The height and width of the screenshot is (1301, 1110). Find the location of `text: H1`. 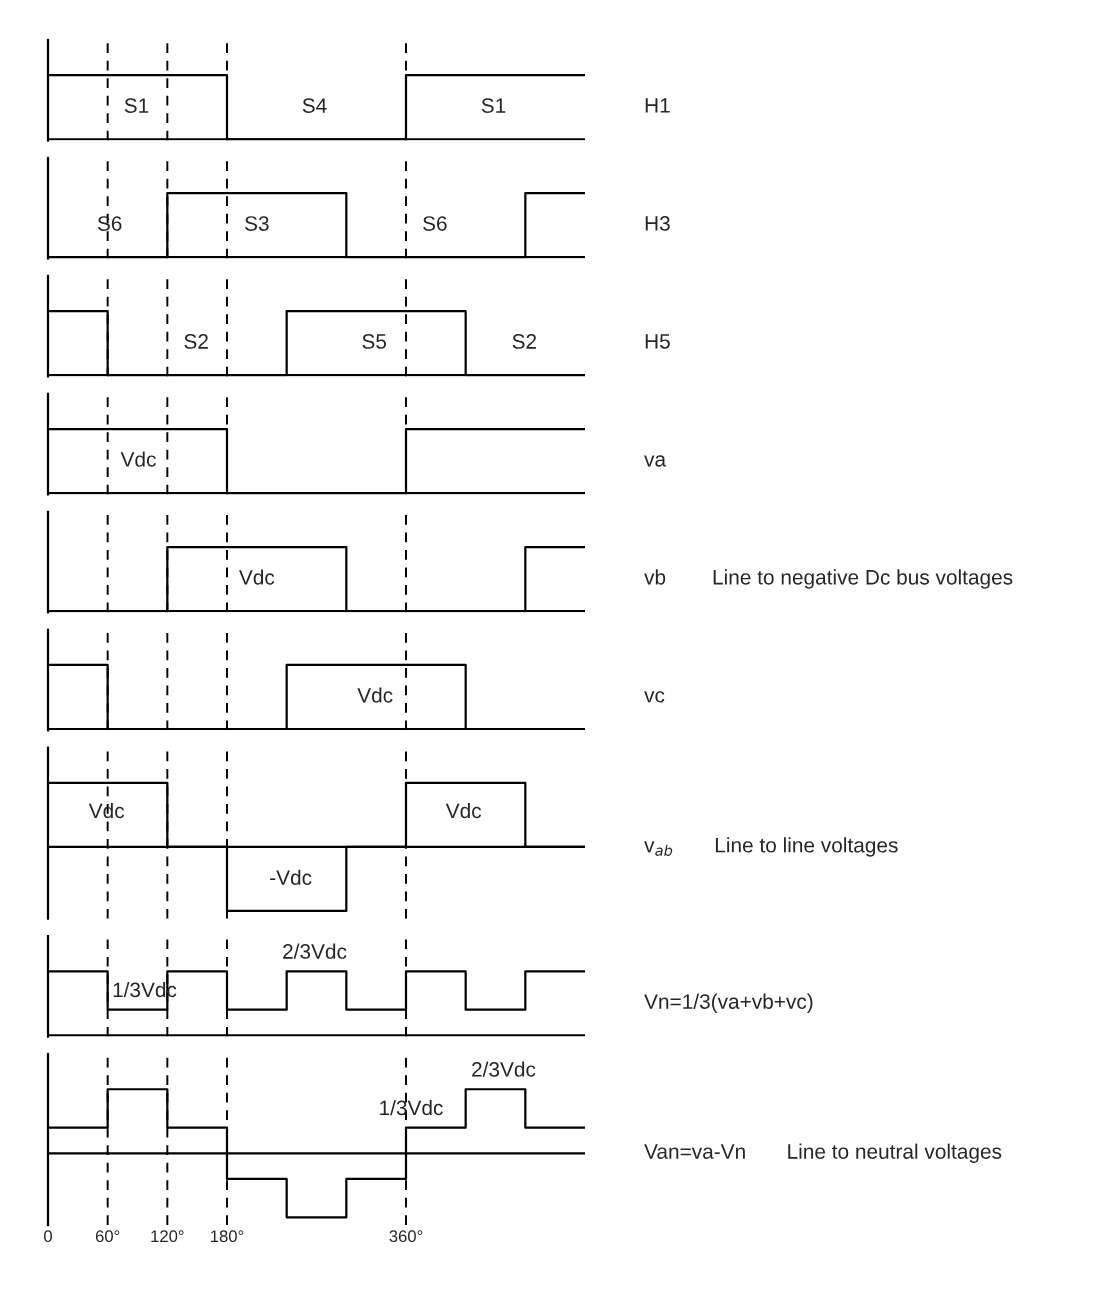

text: H1 is located at coordinates (657, 105).